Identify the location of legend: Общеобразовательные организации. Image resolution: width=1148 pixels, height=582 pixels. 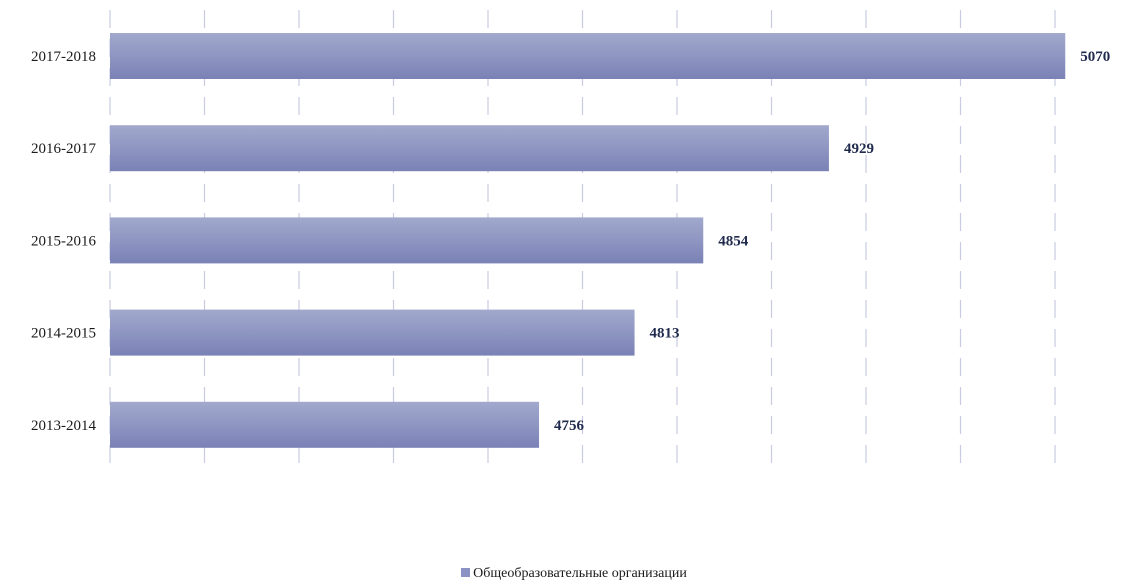
(574, 574).